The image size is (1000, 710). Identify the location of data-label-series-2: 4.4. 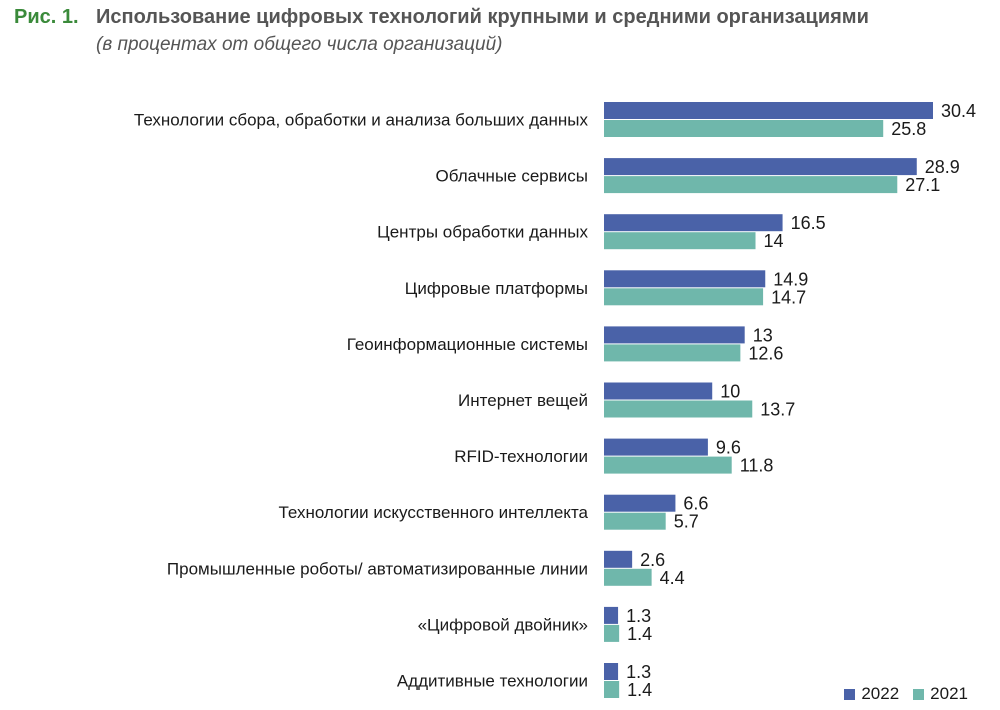
(672, 578).